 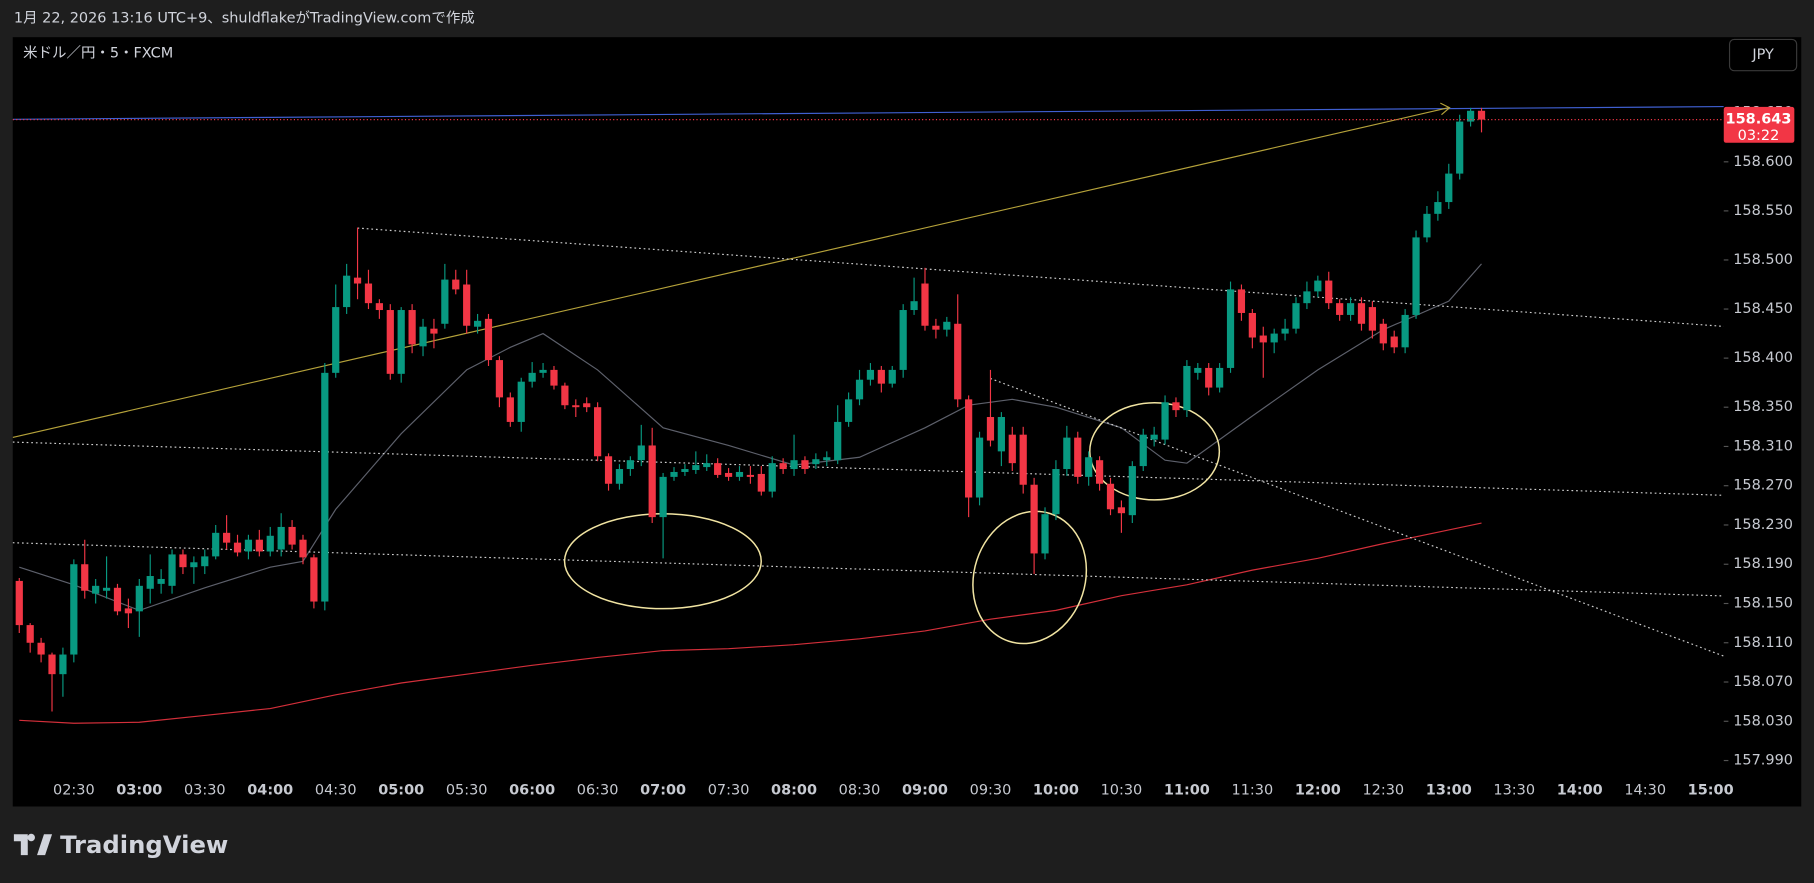 I want to click on currency-label: JPY, so click(x=1762, y=55).